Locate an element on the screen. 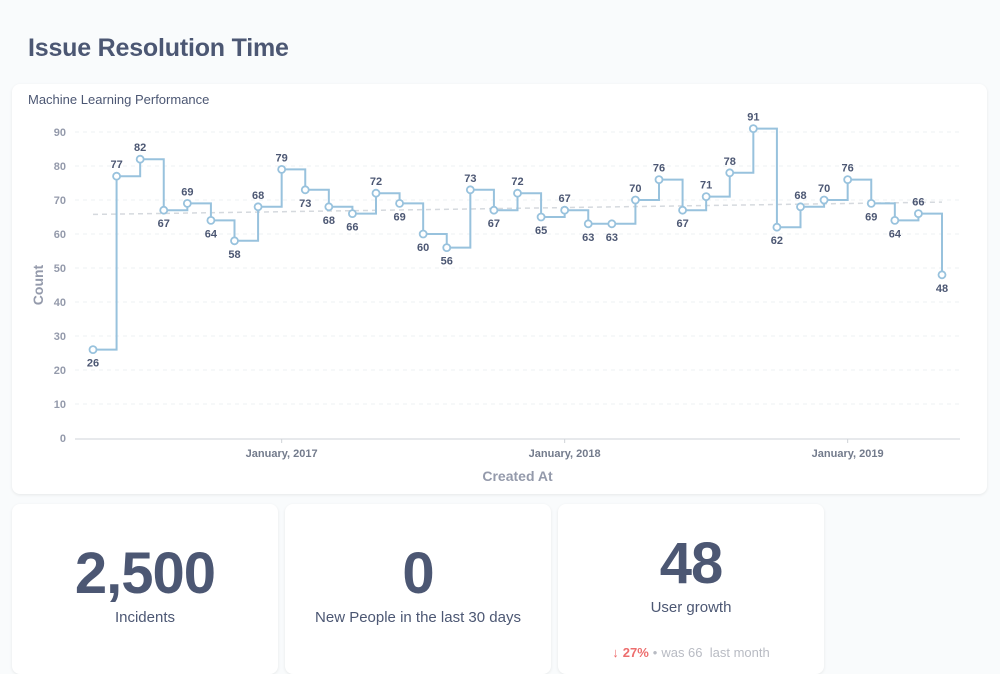 The image size is (1000, 674). data-label: 26 is located at coordinates (93, 364).